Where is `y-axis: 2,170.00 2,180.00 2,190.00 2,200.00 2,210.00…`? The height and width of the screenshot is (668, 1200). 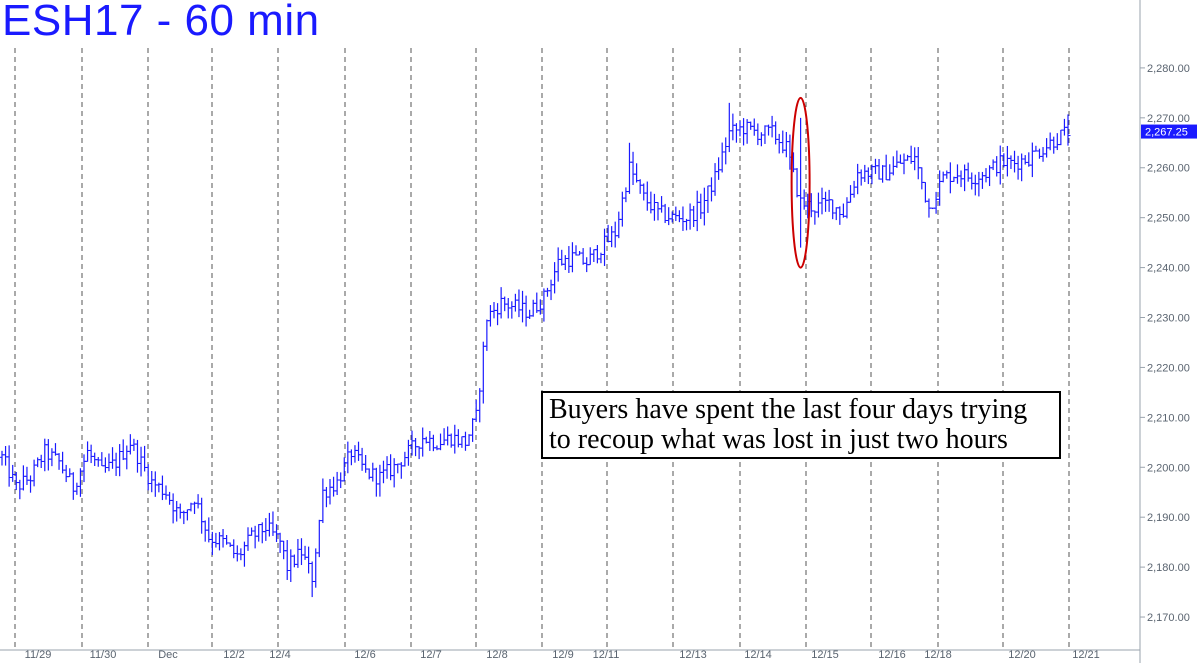
y-axis: 2,170.00 2,180.00 2,190.00 2,200.00 2,210.00… is located at coordinates (1168, 331).